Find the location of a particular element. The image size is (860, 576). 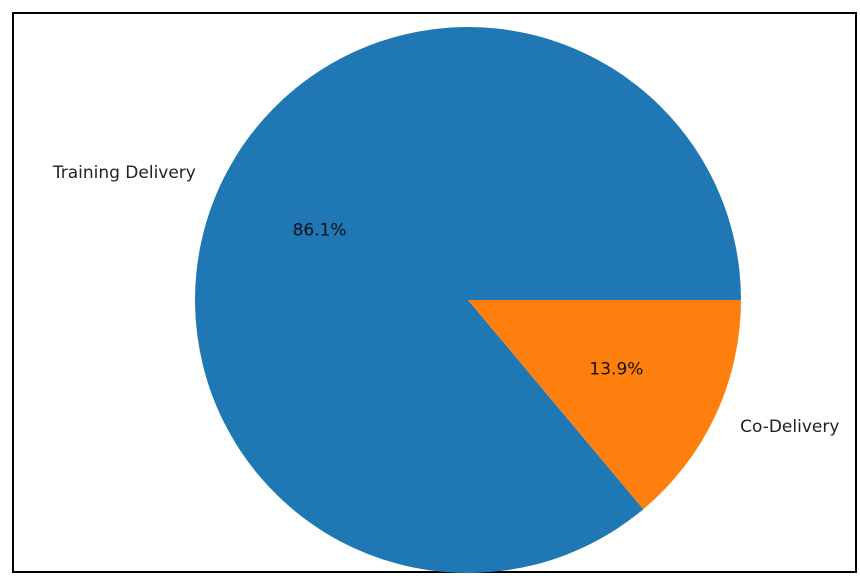

slice-label: Co-Delivery is located at coordinates (789, 427).